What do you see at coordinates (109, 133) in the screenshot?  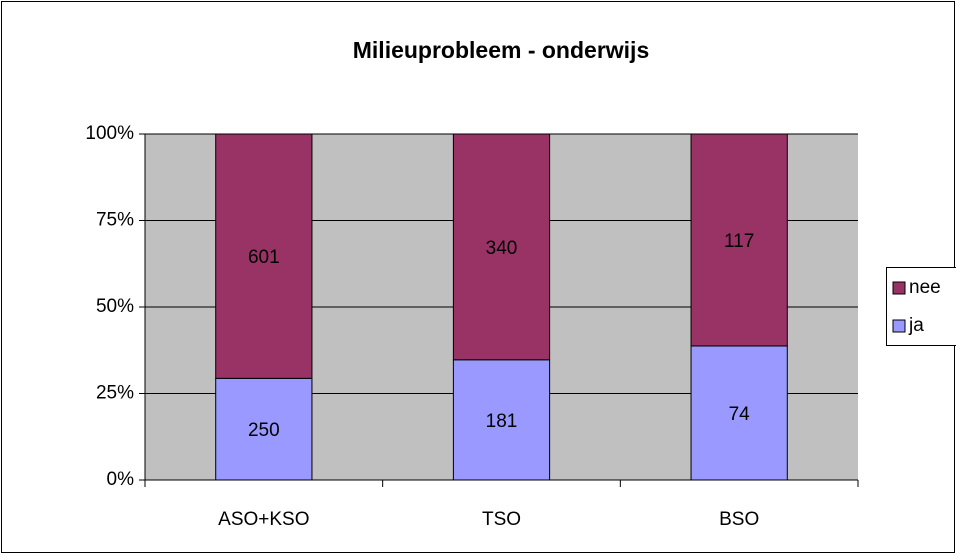 I see `y-tick-label: 100%` at bounding box center [109, 133].